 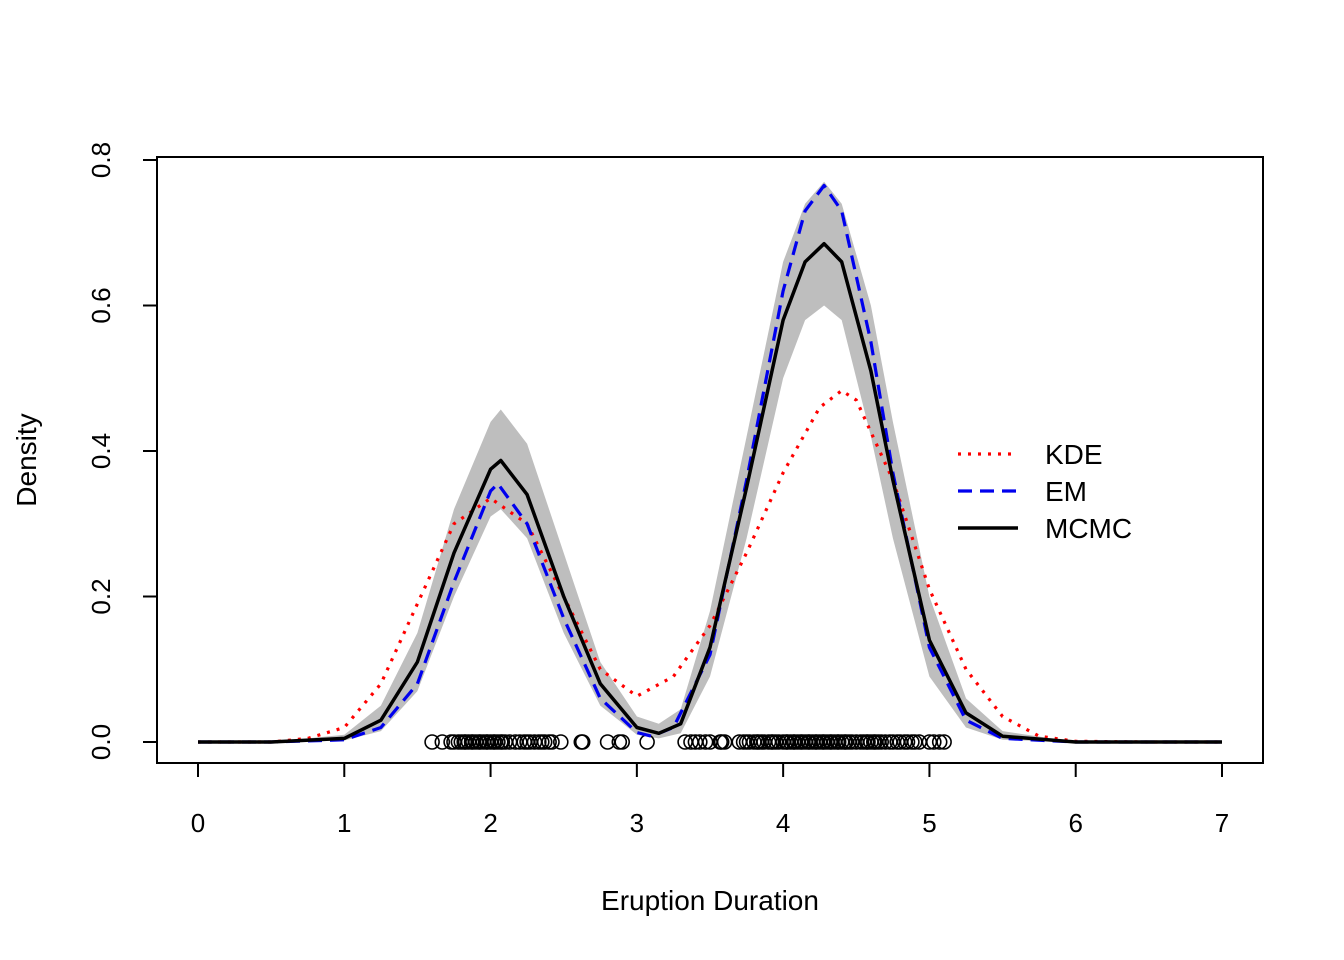 I want to click on x-tick-label: 2, so click(x=490, y=823).